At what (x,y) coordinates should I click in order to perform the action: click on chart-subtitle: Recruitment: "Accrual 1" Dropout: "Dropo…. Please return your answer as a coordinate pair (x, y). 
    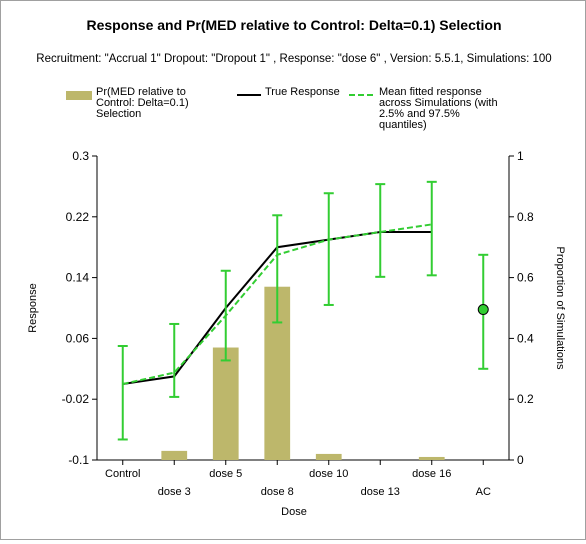
    Looking at the image, I should click on (293, 59).